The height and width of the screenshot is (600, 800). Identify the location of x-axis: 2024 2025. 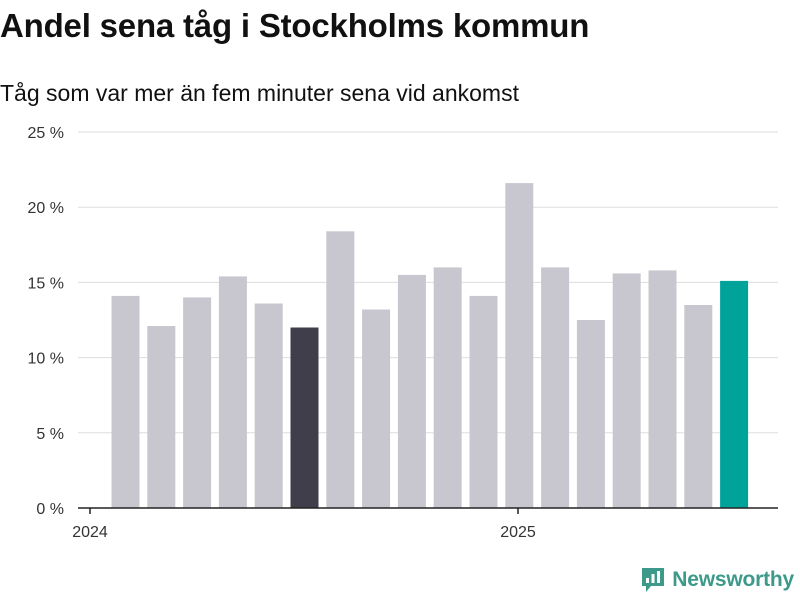
(425, 524).